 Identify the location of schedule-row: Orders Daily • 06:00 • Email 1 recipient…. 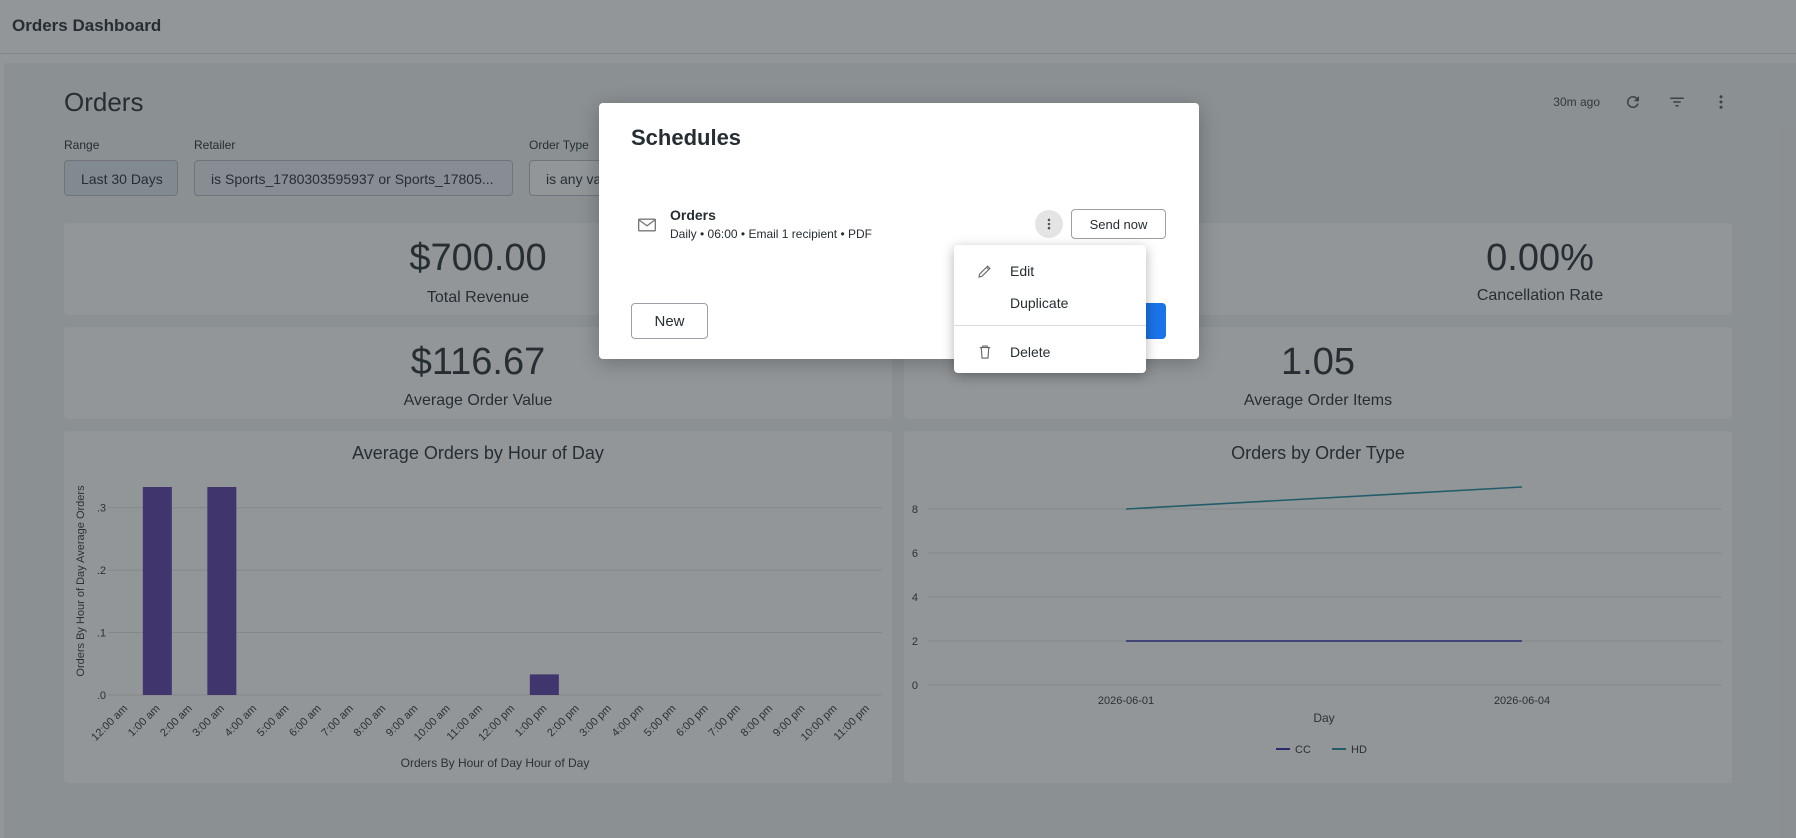
(899, 228).